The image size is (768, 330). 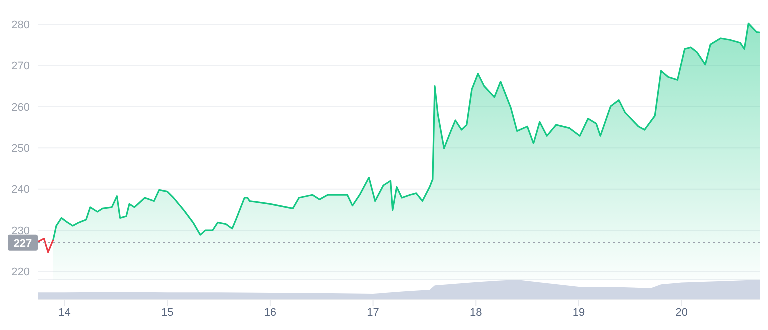 I want to click on x-tick-label: 15, so click(x=167, y=312).